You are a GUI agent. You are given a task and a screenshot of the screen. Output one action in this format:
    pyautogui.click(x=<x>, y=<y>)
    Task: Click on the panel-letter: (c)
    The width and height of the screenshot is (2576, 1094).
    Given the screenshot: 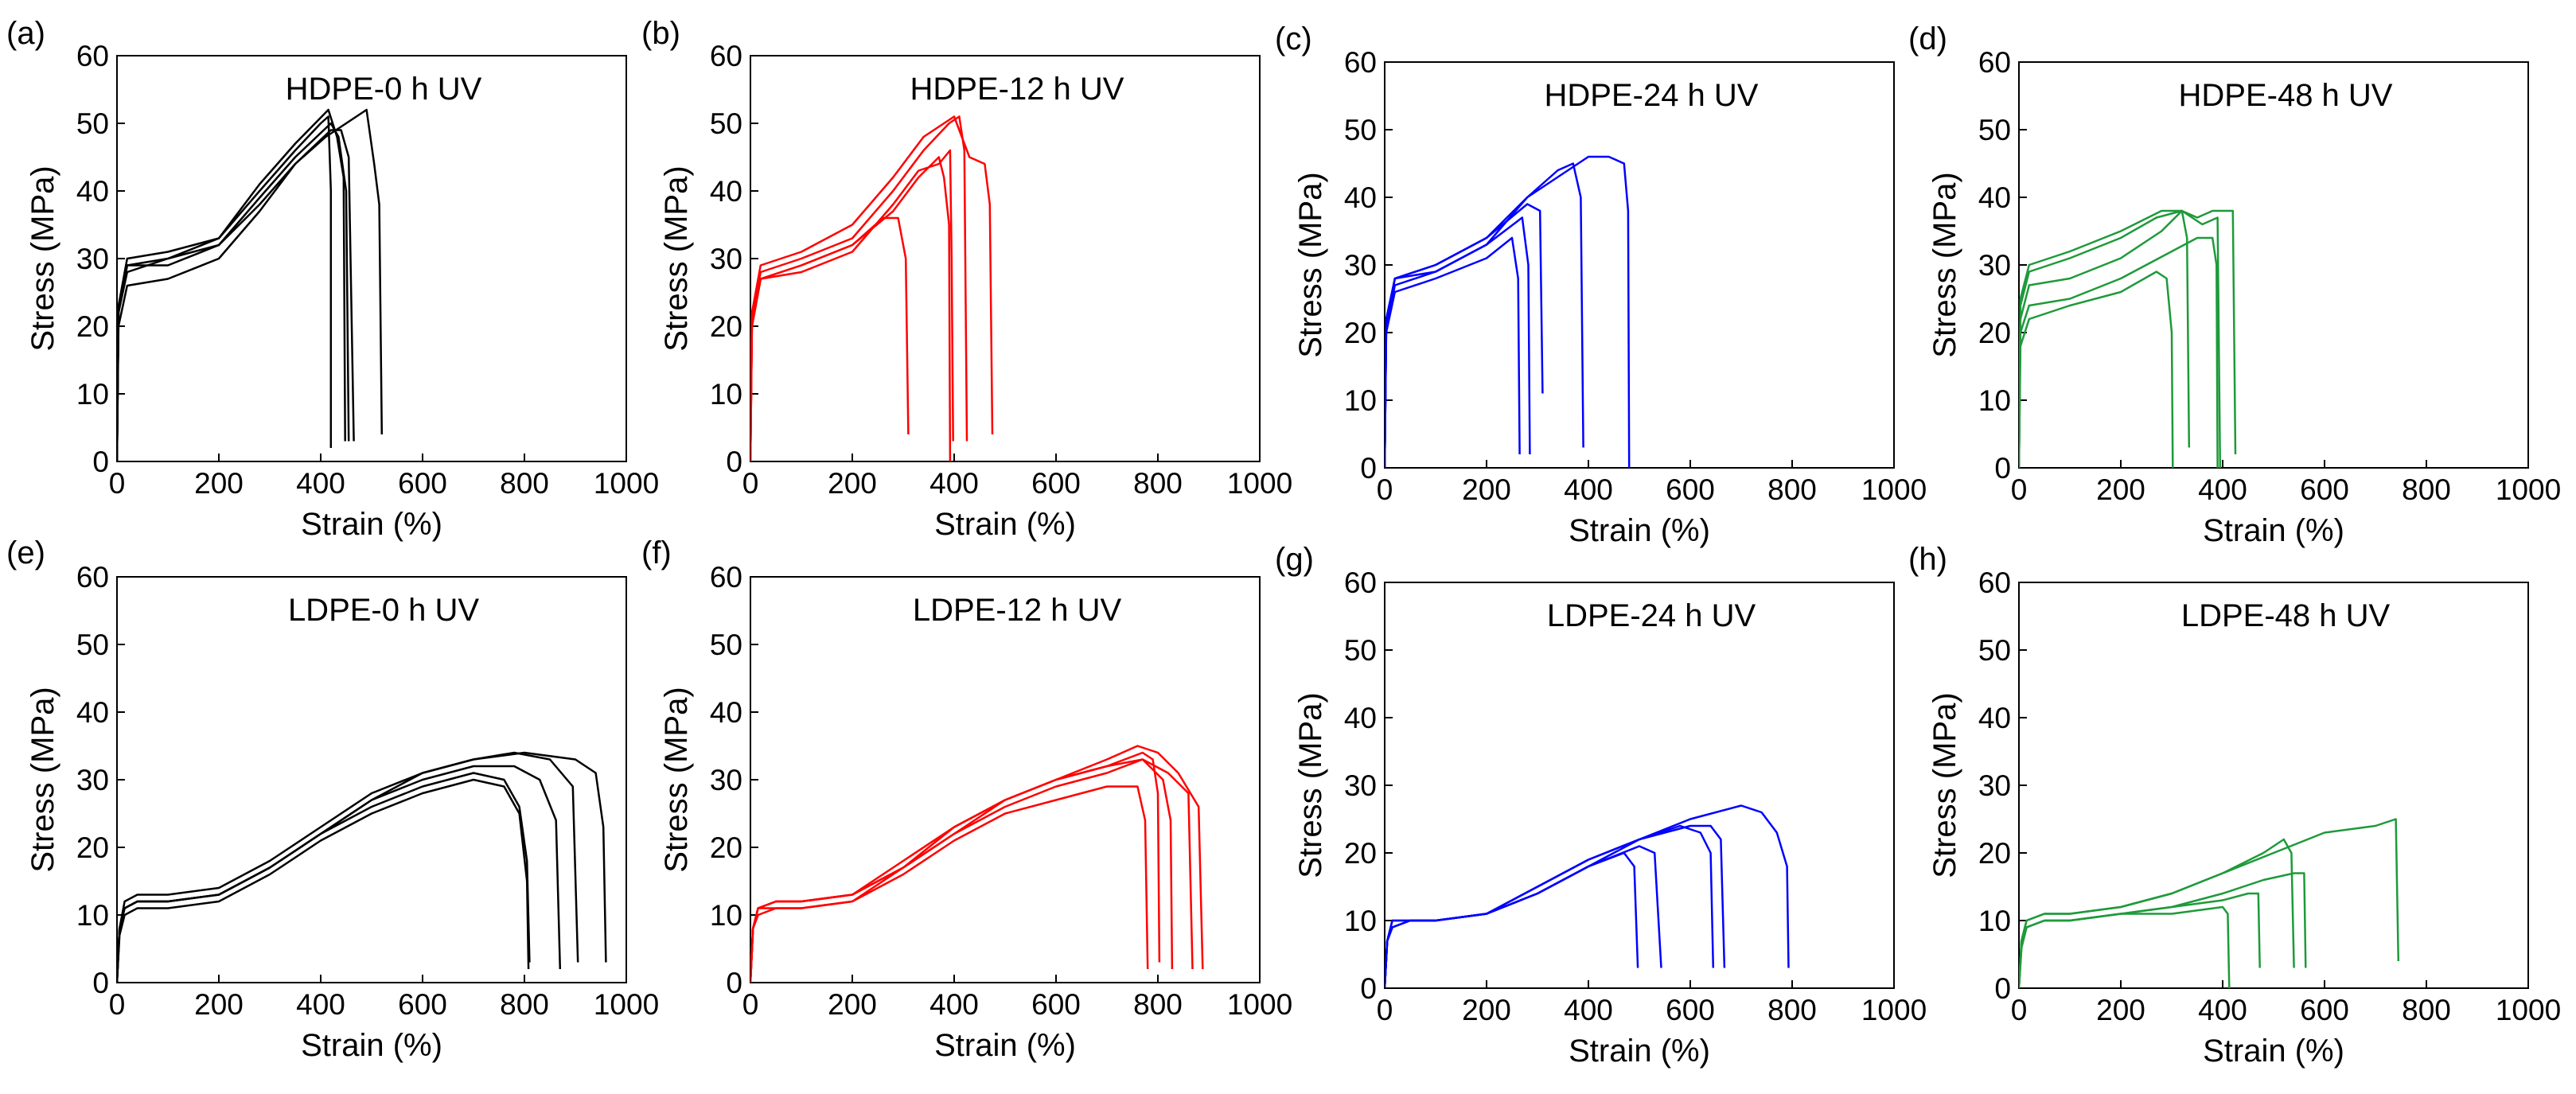 What is the action you would take?
    pyautogui.click(x=1293, y=38)
    